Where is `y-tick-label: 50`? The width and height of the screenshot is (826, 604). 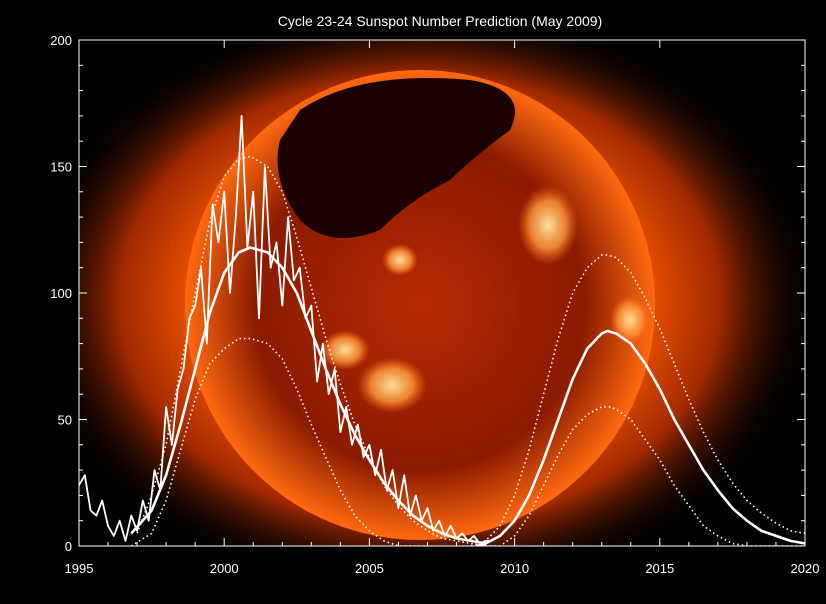
y-tick-label: 50 is located at coordinates (65, 420).